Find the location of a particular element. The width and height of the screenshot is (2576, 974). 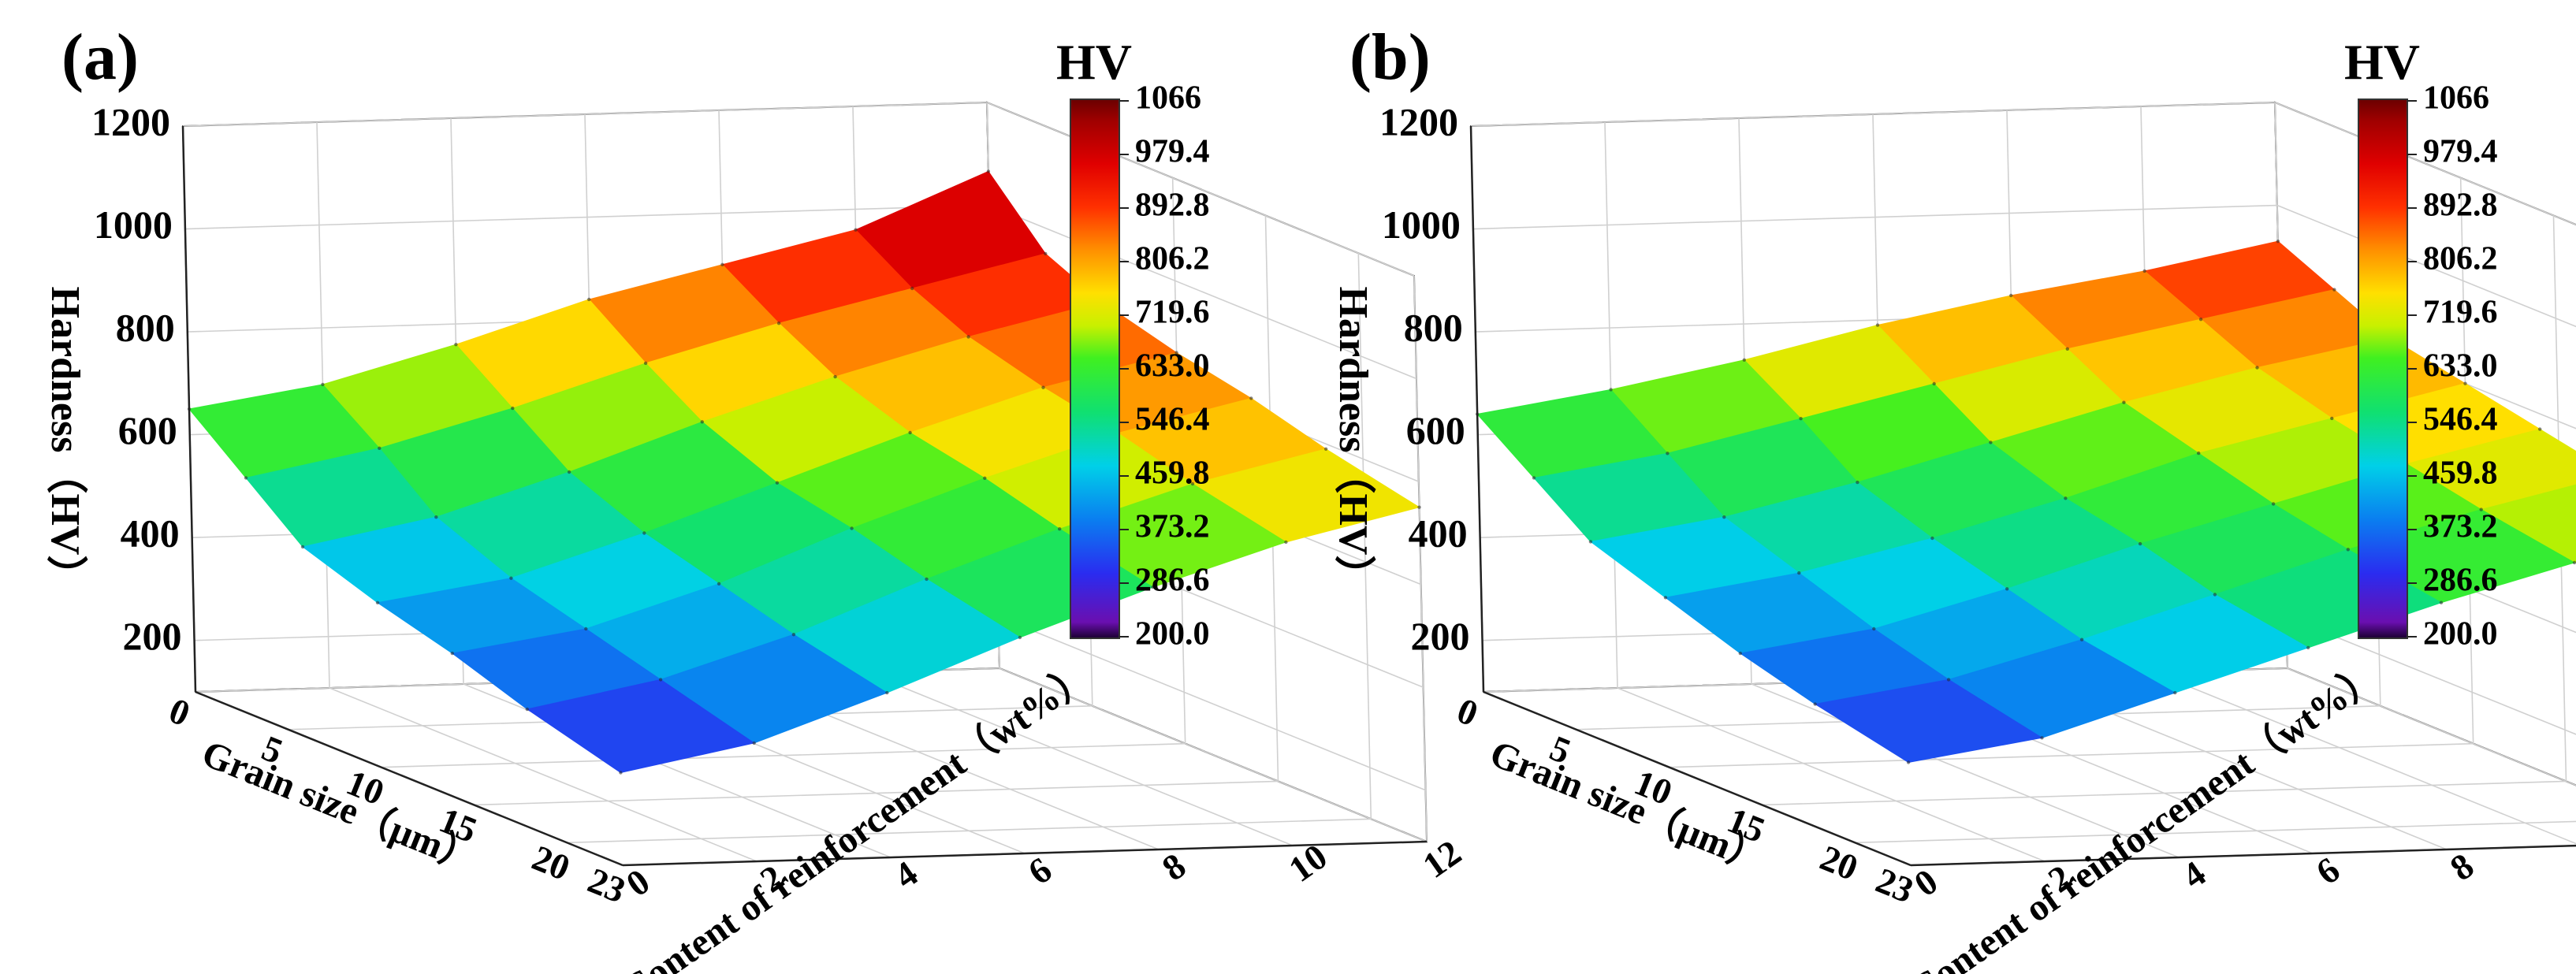

hardness-tick-label: 400 is located at coordinates (150, 533).